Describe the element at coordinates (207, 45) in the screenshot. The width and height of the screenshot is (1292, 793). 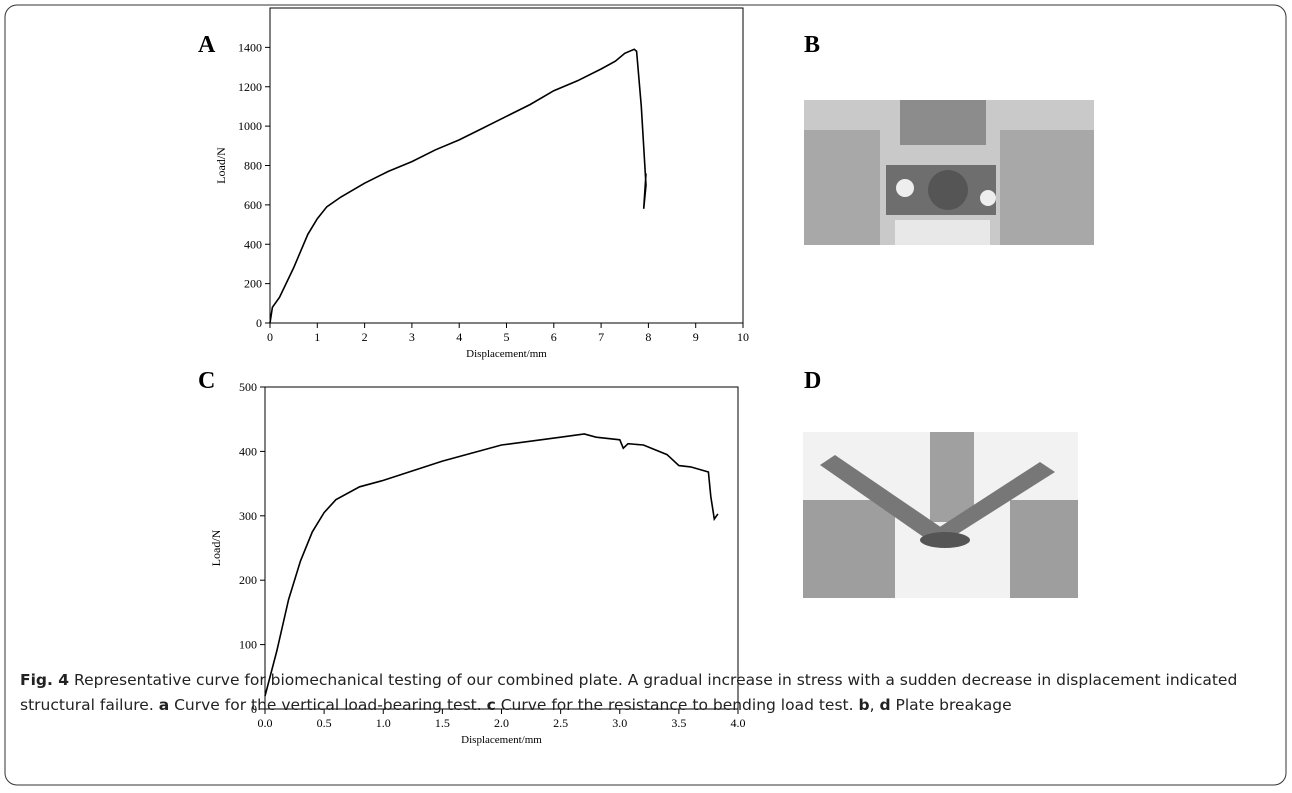
I see `panel-label: A` at that location.